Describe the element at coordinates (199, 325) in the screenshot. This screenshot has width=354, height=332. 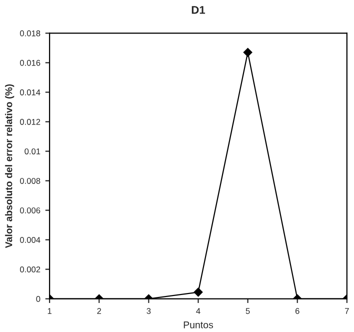
I see `x-axis-title: Puntos` at that location.